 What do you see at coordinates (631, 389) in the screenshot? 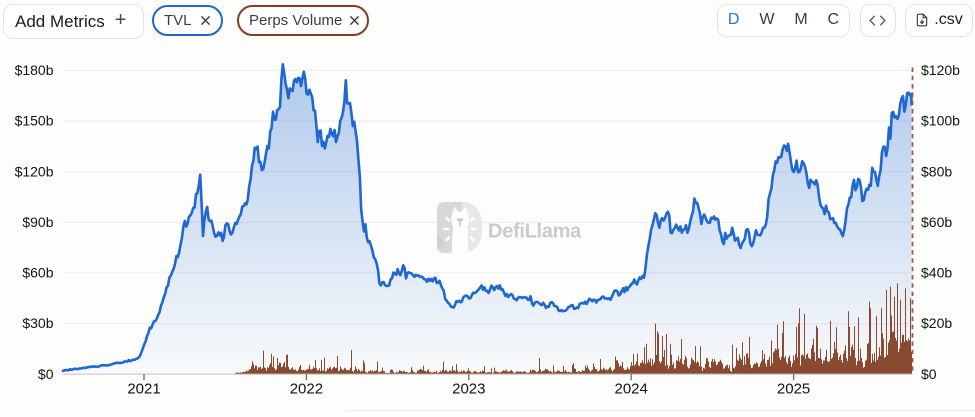
I see `svg-text: 2024` at bounding box center [631, 389].